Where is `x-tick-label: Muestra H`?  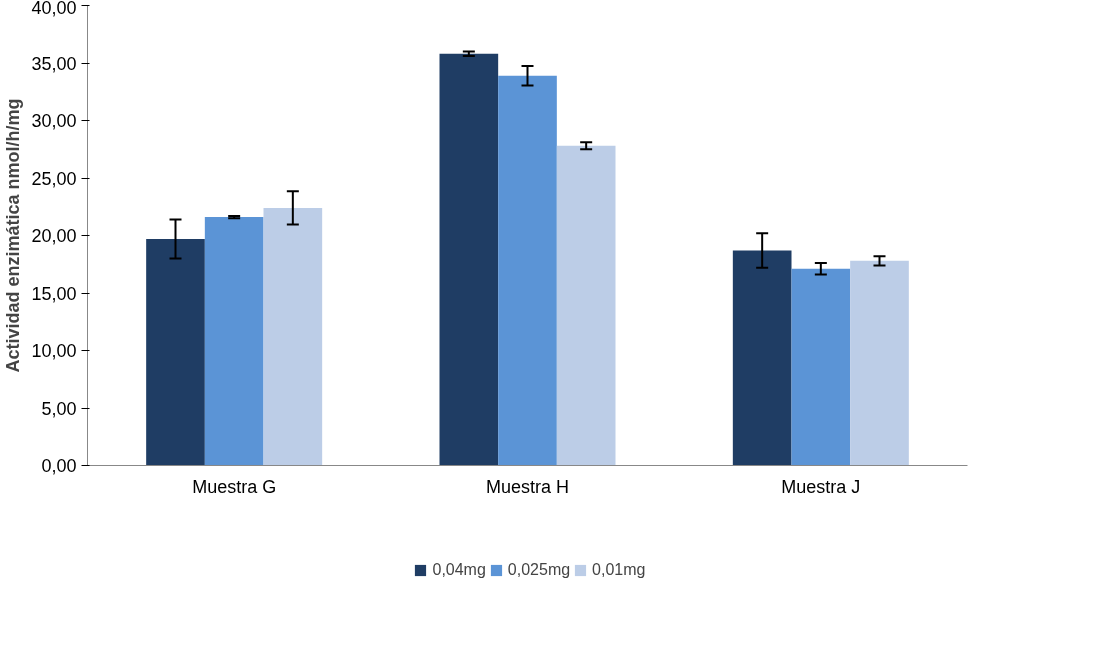
x-tick-label: Muestra H is located at coordinates (527, 486).